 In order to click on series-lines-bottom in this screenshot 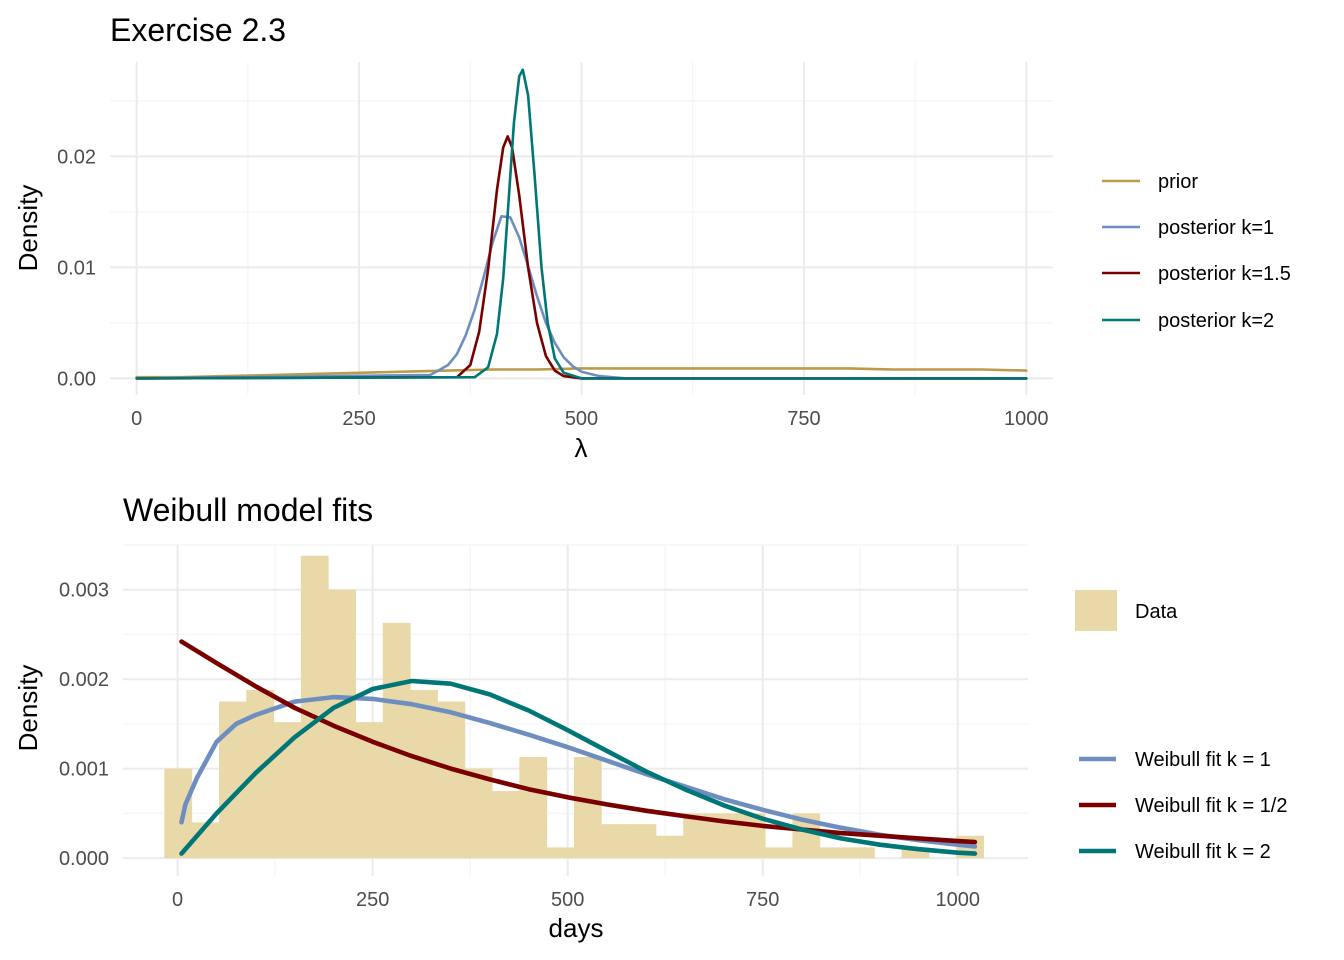, I will do `click(578, 747)`.